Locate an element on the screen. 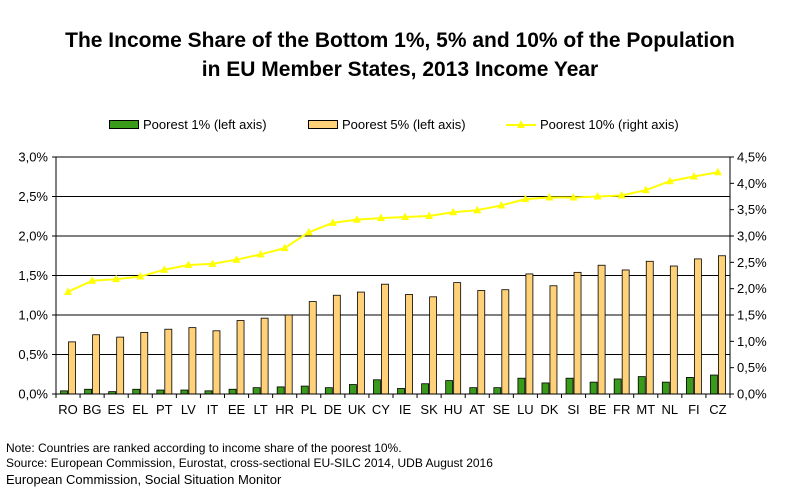 The height and width of the screenshot is (503, 800). x-axis-label-fr: FR is located at coordinates (621, 409).